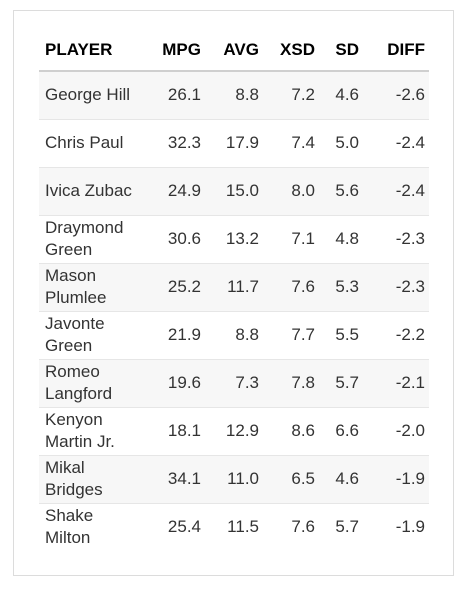  I want to click on player-name: Draymond Green, so click(84, 238).